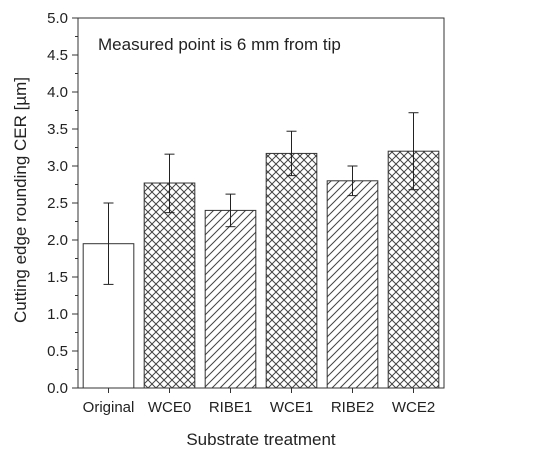 Image resolution: width=550 pixels, height=459 pixels. Describe the element at coordinates (57, 388) in the screenshot. I see `y-tick-label: 0.0` at that location.